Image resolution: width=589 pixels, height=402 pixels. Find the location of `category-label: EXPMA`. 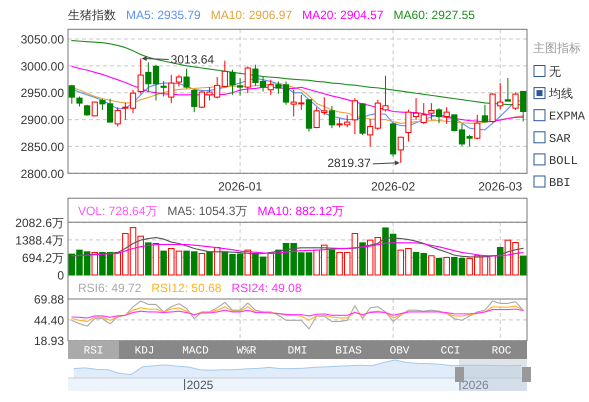

category-label: EXPMA is located at coordinates (567, 117).